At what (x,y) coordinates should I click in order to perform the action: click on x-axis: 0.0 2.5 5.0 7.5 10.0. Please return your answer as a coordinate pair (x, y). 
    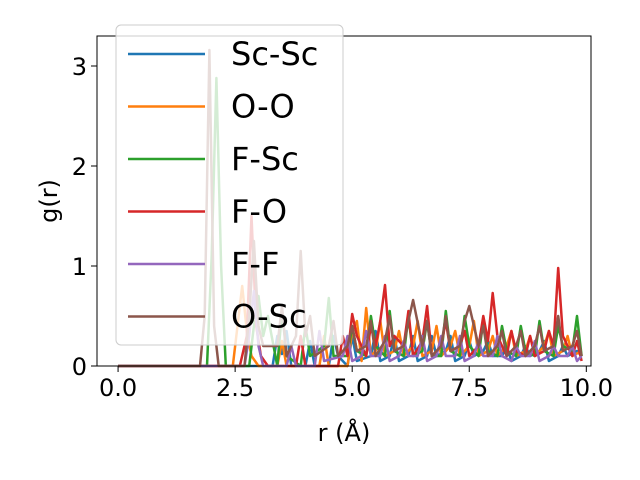
    Looking at the image, I should click on (356, 384).